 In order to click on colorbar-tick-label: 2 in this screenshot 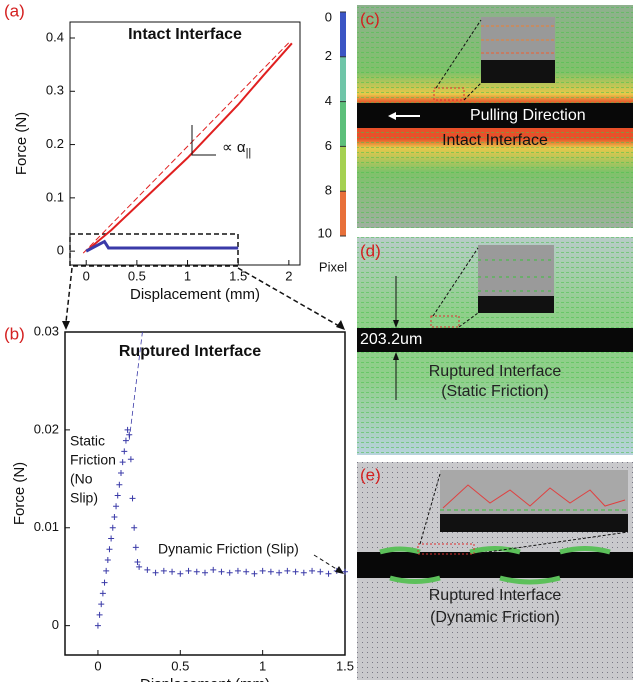, I will do `click(328, 55)`.